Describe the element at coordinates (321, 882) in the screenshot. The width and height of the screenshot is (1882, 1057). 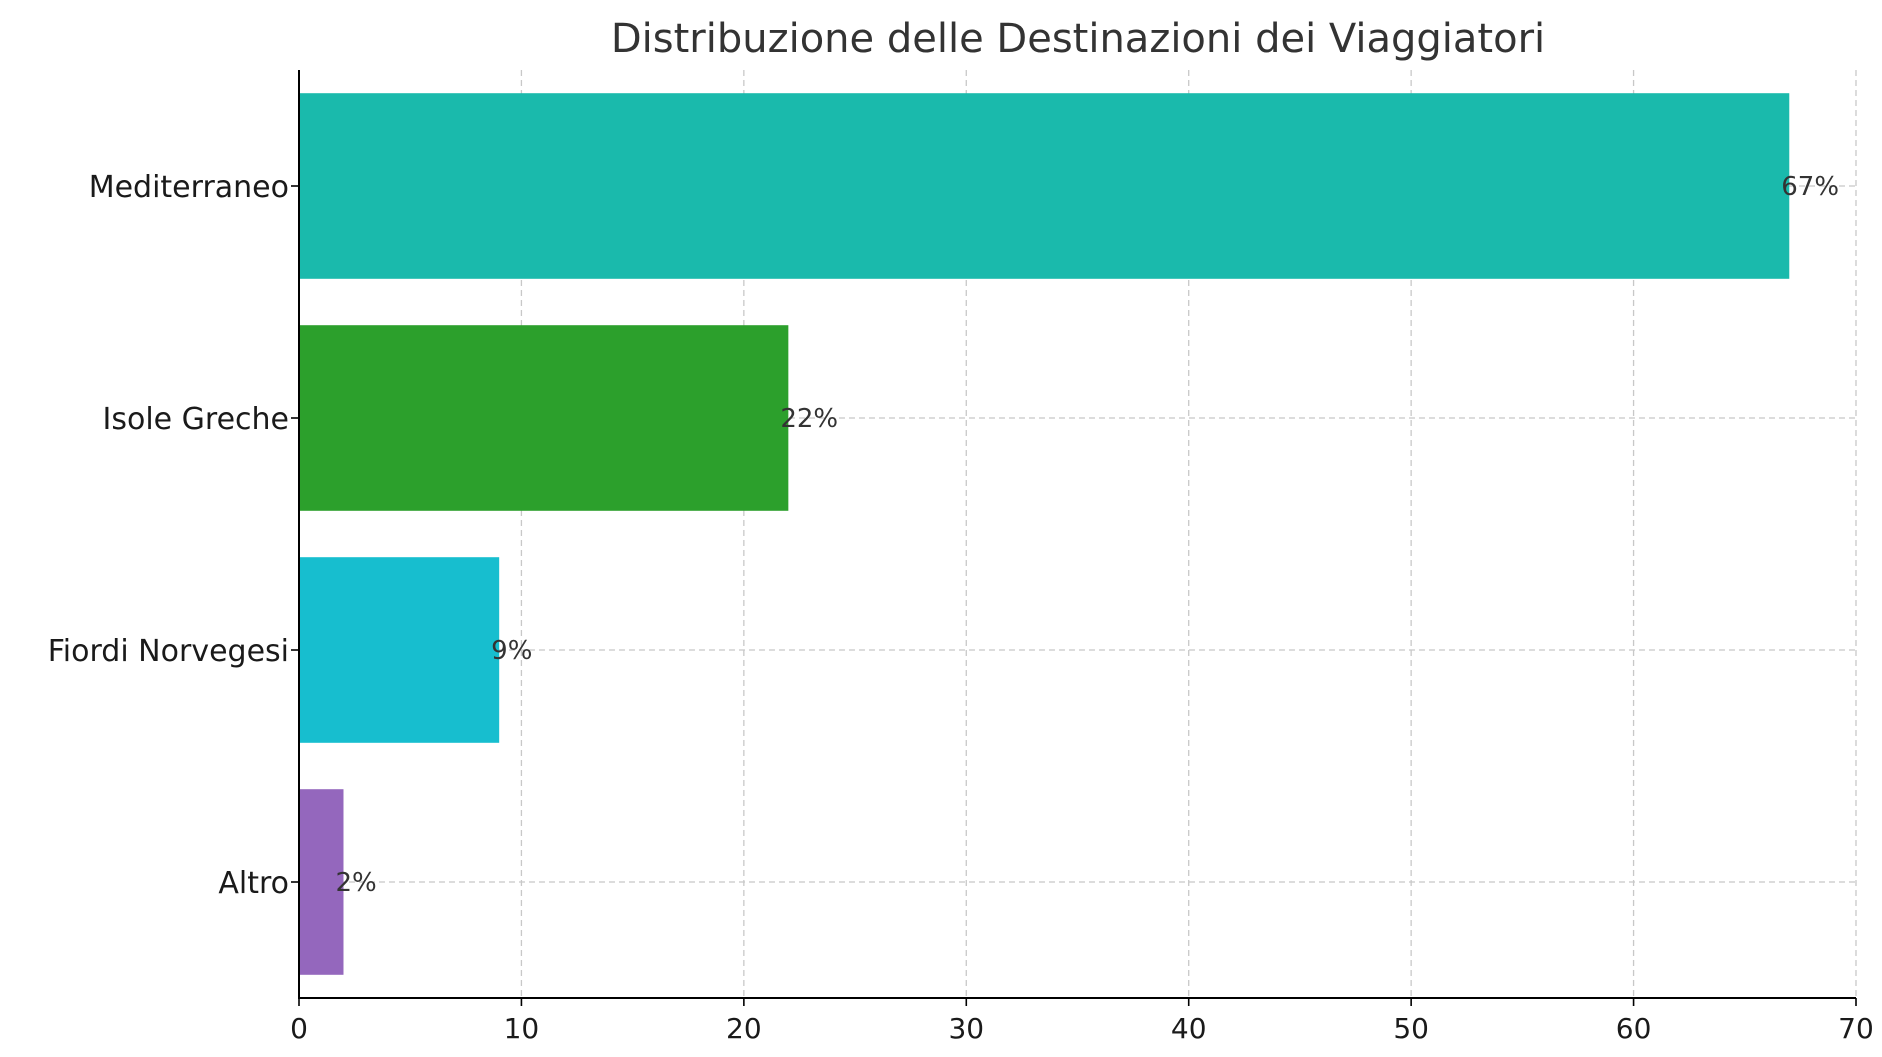
I see `bar-altro` at that location.